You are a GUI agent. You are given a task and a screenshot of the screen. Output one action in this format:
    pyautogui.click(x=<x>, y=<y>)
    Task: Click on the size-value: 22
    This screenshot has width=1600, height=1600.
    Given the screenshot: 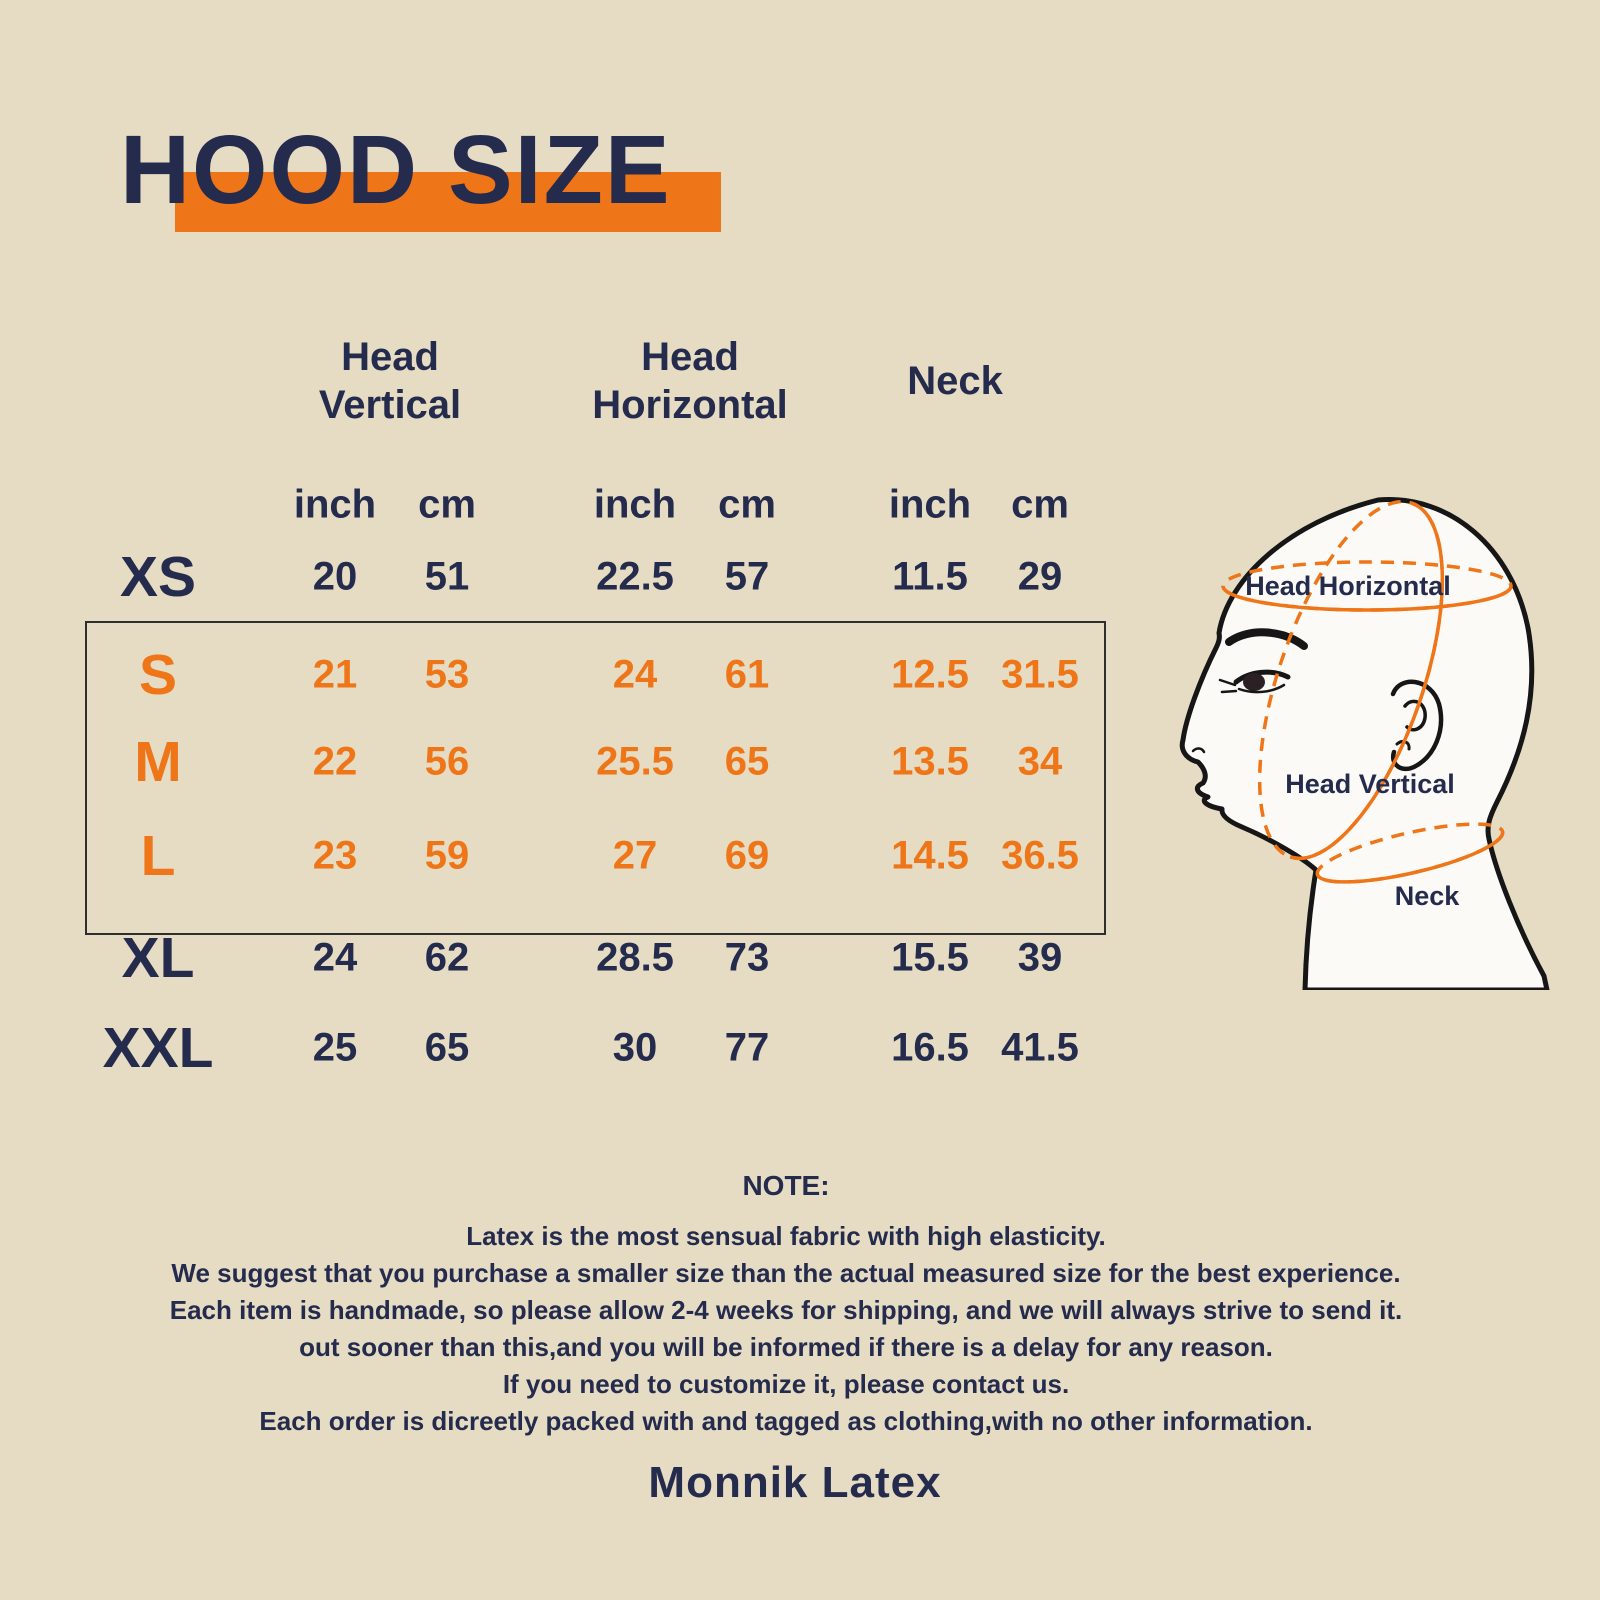 What is the action you would take?
    pyautogui.click(x=335, y=761)
    